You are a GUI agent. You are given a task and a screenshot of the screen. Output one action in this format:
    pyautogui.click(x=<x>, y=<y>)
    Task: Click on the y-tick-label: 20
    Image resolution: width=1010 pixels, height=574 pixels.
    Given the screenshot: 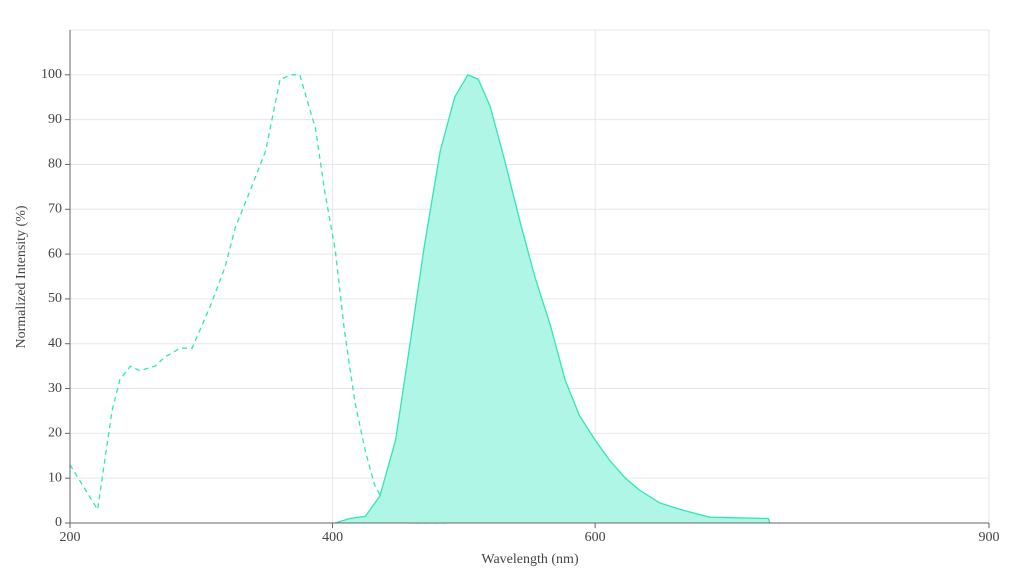 What is the action you would take?
    pyautogui.click(x=55, y=433)
    